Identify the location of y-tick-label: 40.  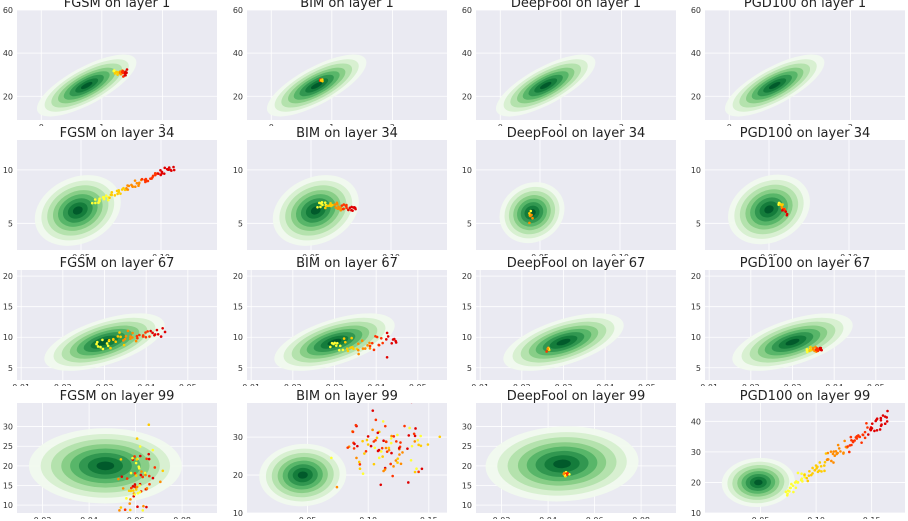
(696, 421).